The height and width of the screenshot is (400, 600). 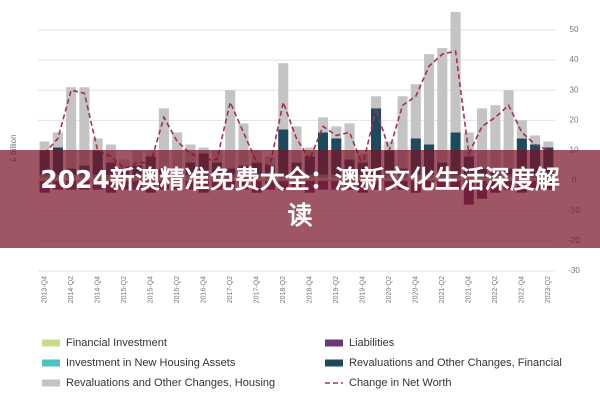 I want to click on x-tick-label: 2019-Q4, so click(x=363, y=289).